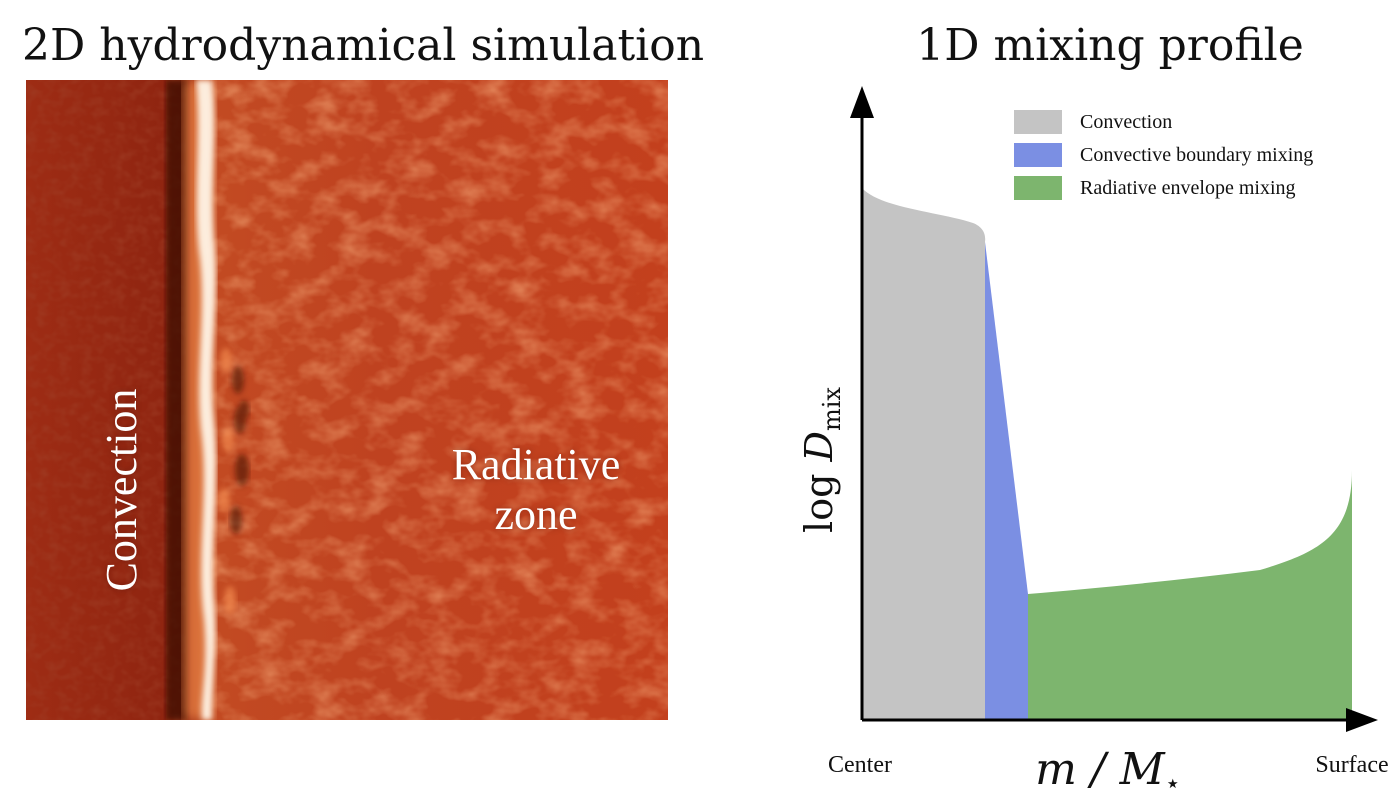 The width and height of the screenshot is (1400, 800). What do you see at coordinates (1038, 122) in the screenshot?
I see `legend-swatch-convection` at bounding box center [1038, 122].